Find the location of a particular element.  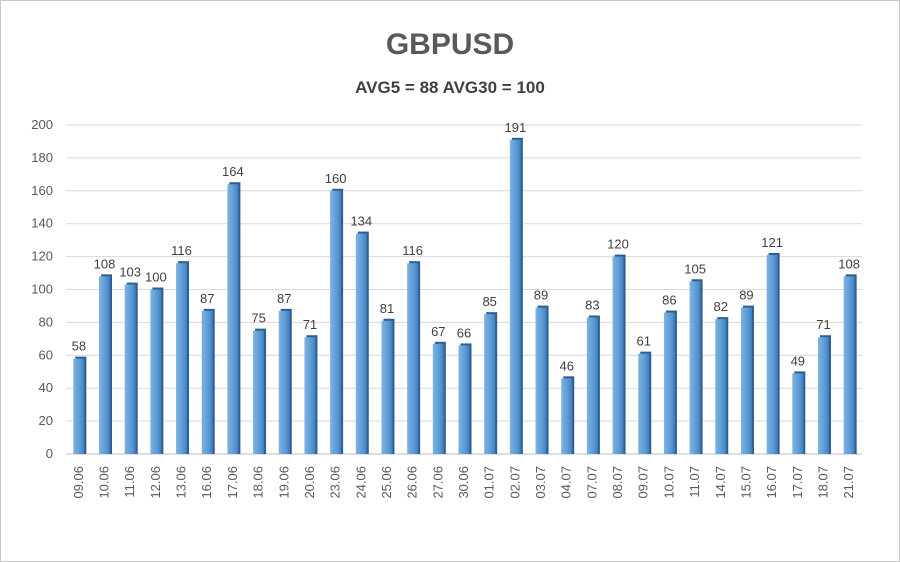

data-label: 61 is located at coordinates (644, 341).